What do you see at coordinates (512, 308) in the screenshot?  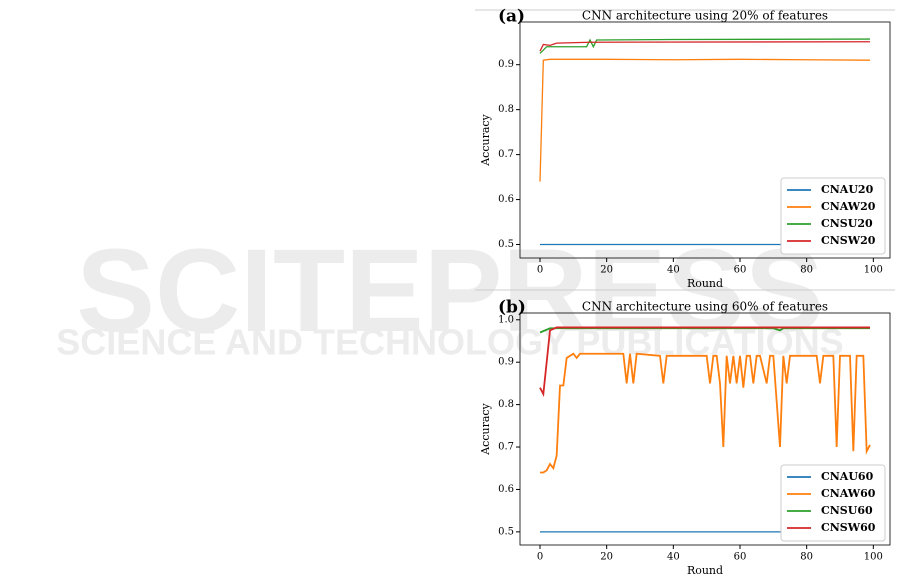 I see `panel-label: (b)` at bounding box center [512, 308].